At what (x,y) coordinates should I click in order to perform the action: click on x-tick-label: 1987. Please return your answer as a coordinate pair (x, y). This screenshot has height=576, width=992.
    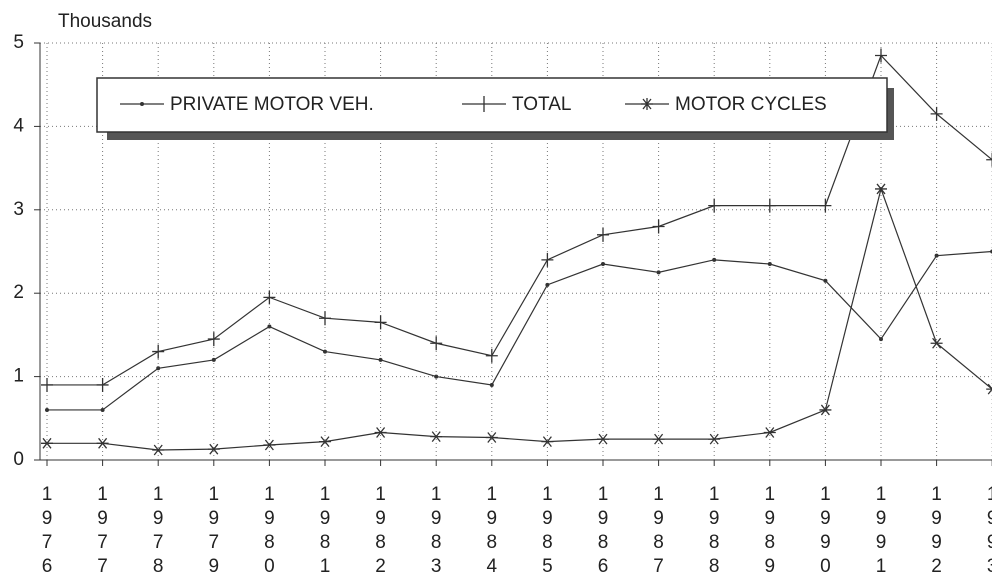
    Looking at the image, I should click on (658, 530).